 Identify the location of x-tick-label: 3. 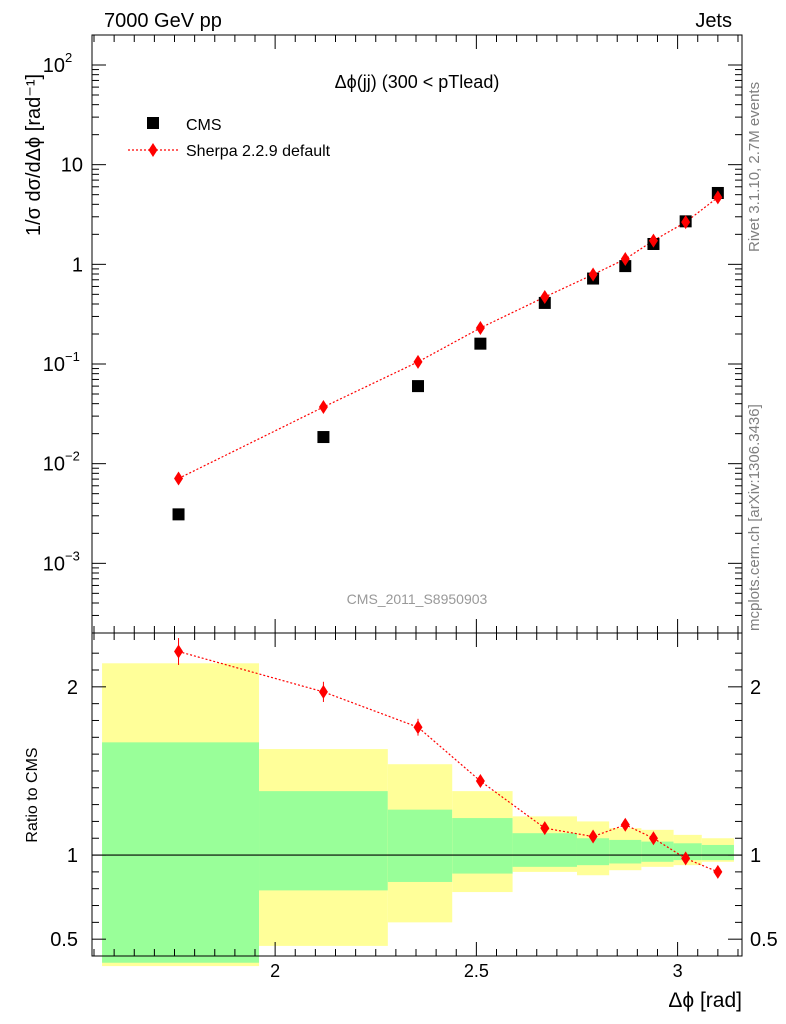
(678, 971).